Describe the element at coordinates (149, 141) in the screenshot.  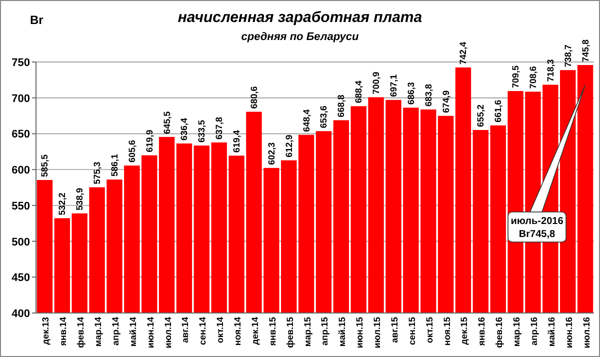
I see `data-label: 619,9` at that location.